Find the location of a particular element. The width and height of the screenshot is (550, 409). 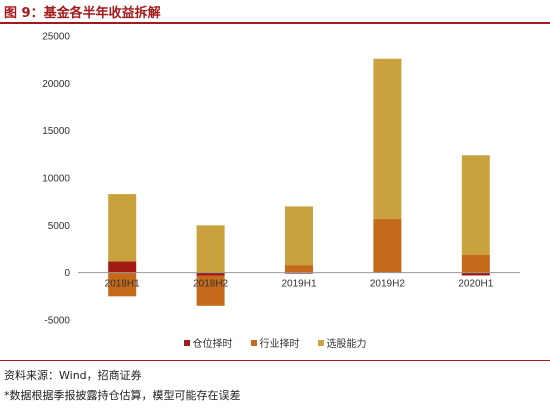

legend-item: 仓位择时 is located at coordinates (208, 342).